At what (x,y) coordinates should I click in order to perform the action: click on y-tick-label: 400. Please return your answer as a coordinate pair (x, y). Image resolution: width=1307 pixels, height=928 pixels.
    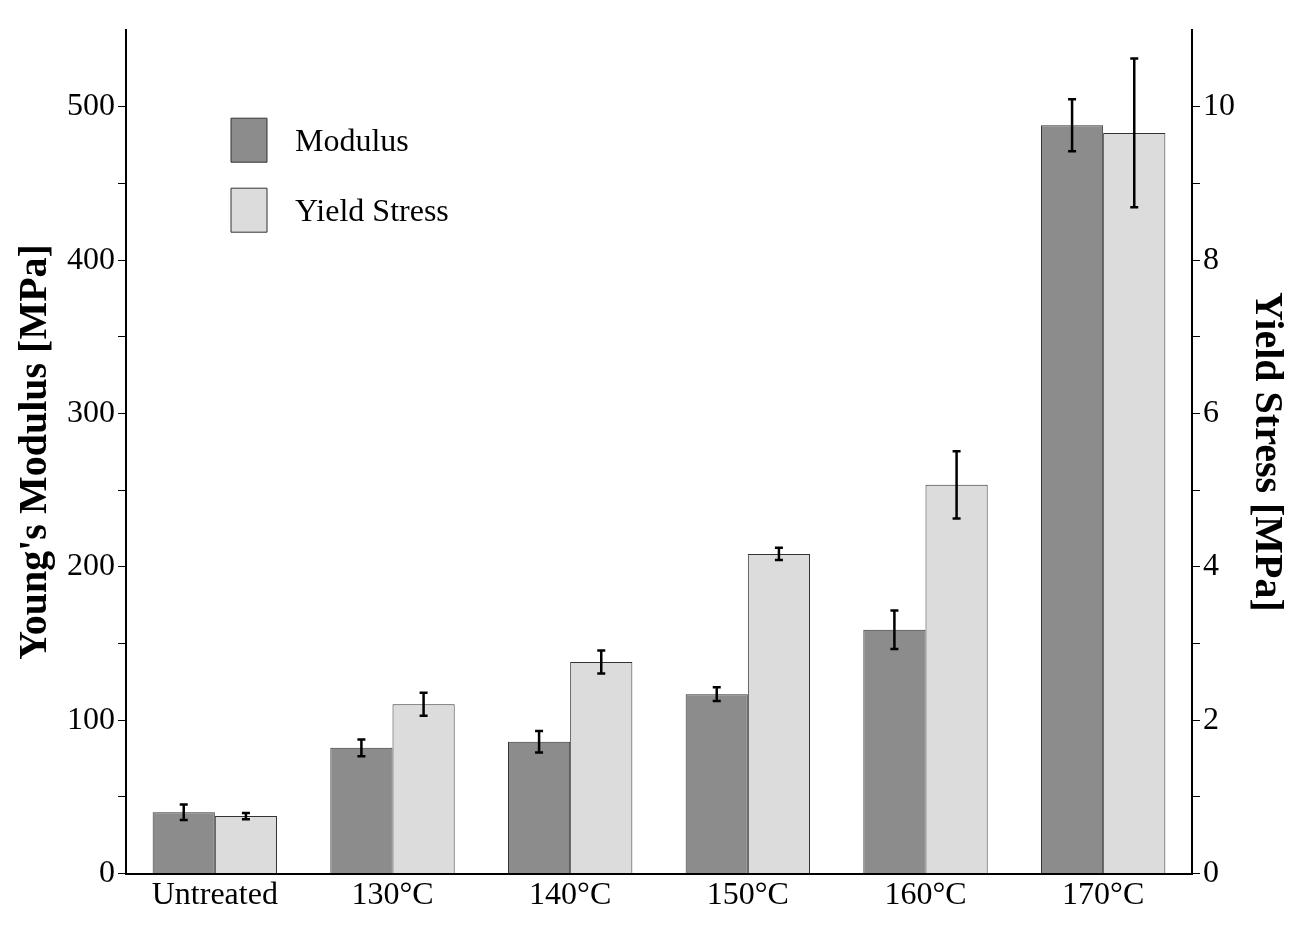
    Looking at the image, I should click on (91, 257).